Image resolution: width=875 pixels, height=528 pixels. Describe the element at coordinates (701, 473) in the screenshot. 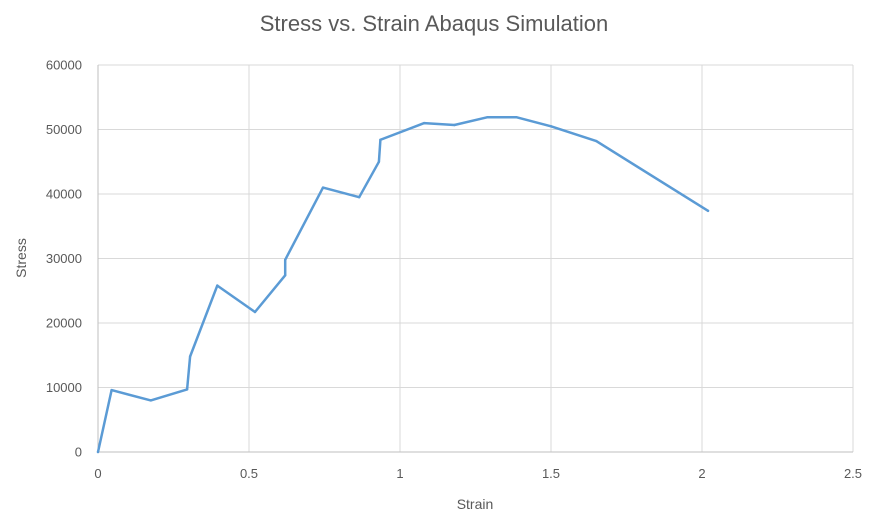

I see `x-tick-label: 2` at that location.